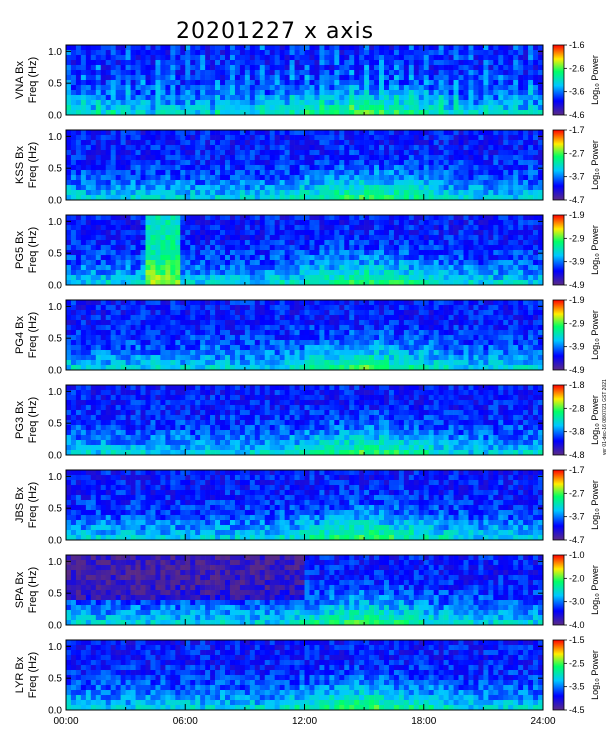  Describe the element at coordinates (185, 721) in the screenshot. I see `x-tick-label: 06:00` at that location.